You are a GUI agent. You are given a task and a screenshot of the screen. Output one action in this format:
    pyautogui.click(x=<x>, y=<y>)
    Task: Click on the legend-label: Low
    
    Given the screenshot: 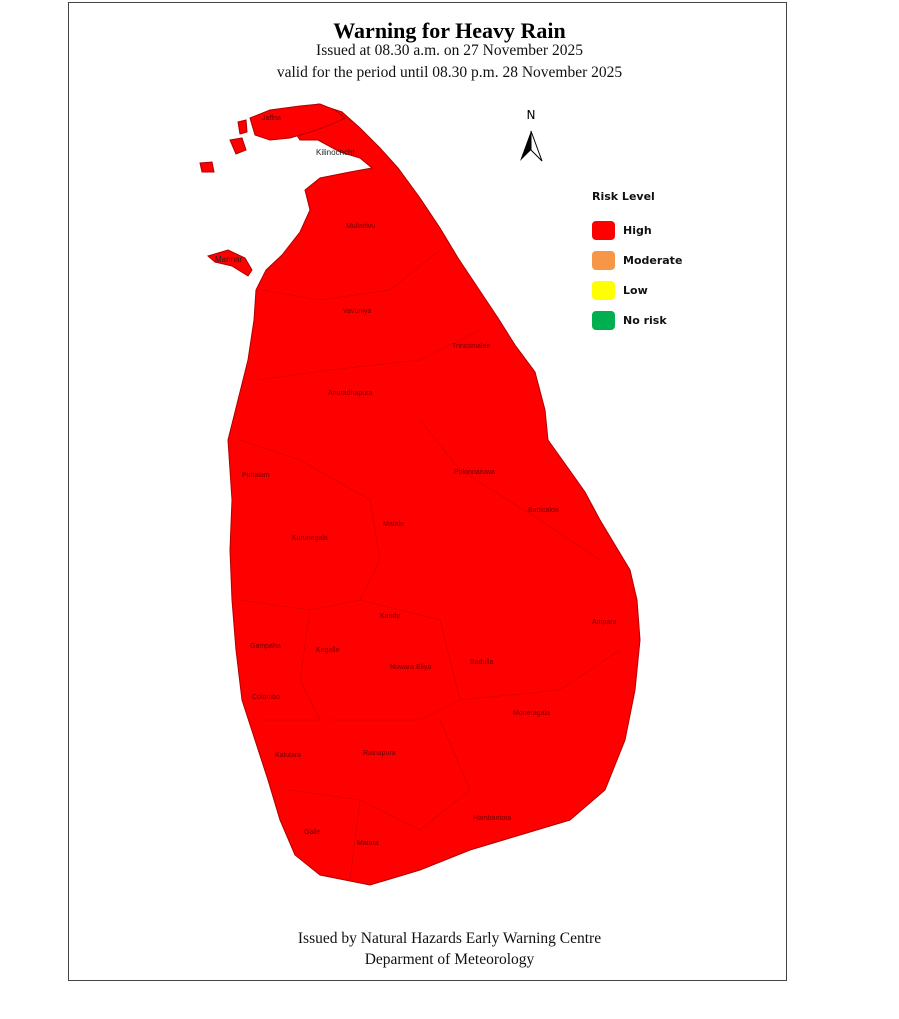 What is the action you would take?
    pyautogui.click(x=635, y=290)
    